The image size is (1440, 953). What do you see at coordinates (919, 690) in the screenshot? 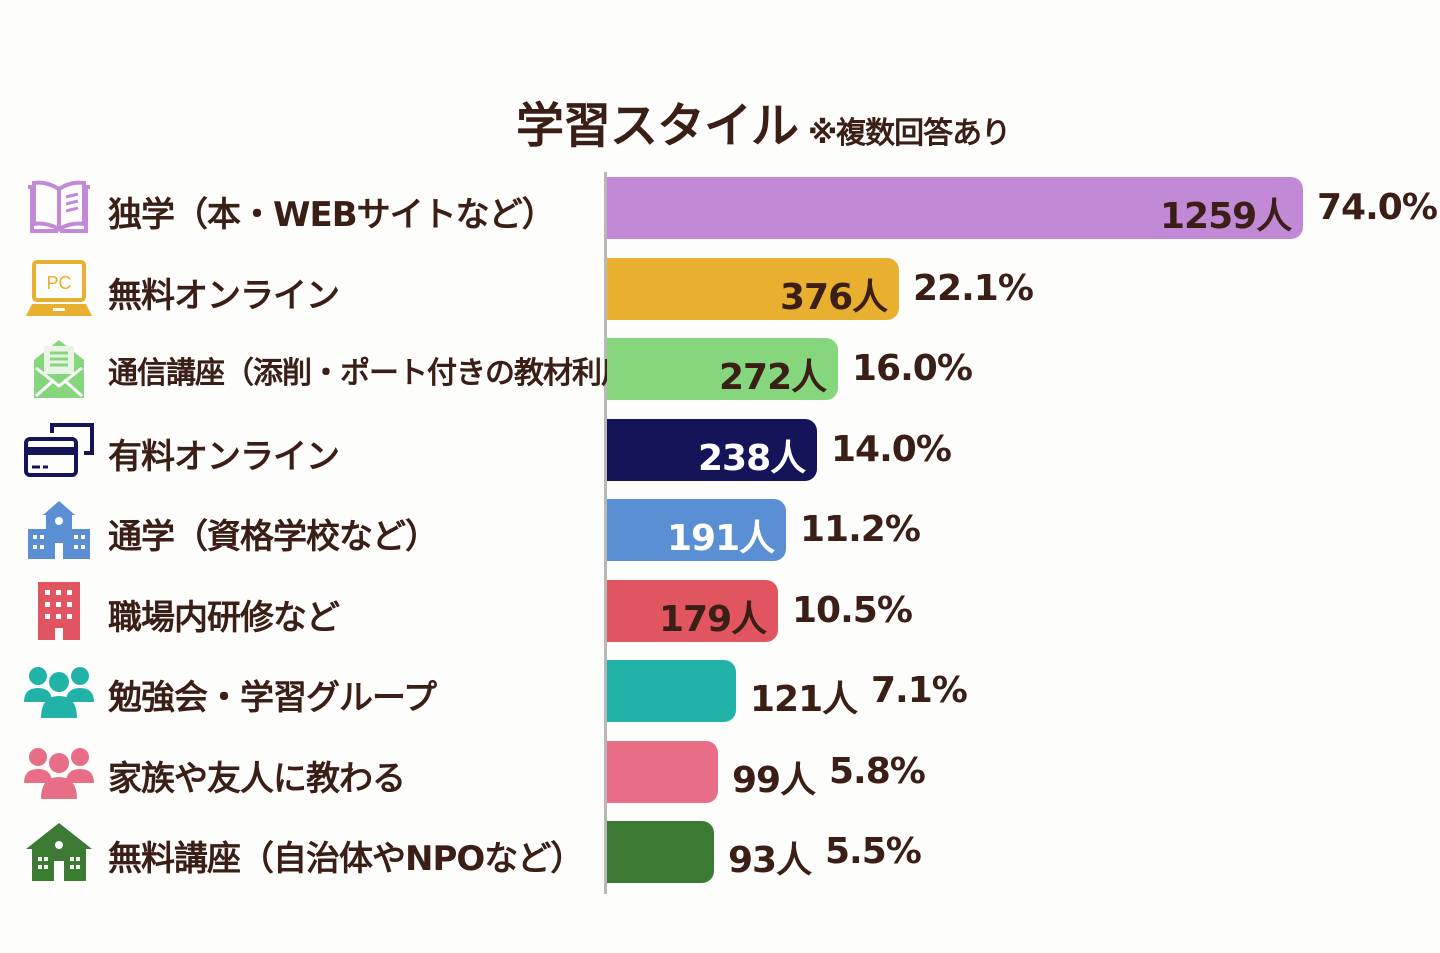
I see `percent-label: 7.1%` at bounding box center [919, 690].